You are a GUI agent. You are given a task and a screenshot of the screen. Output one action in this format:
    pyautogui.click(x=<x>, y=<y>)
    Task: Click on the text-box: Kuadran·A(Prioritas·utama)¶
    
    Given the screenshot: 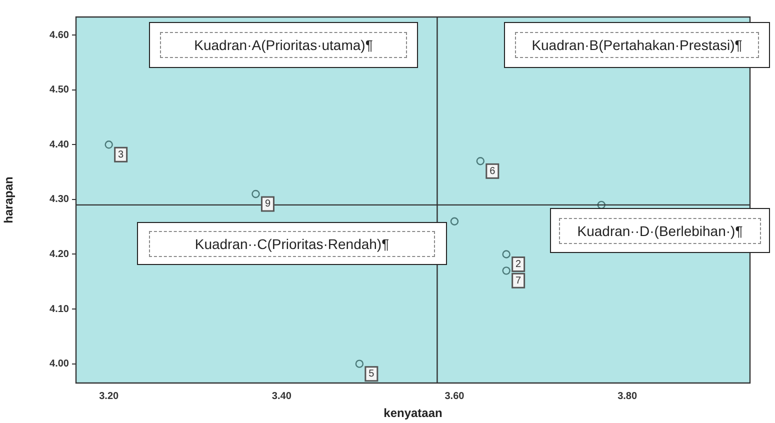 What is the action you would take?
    pyautogui.click(x=283, y=45)
    